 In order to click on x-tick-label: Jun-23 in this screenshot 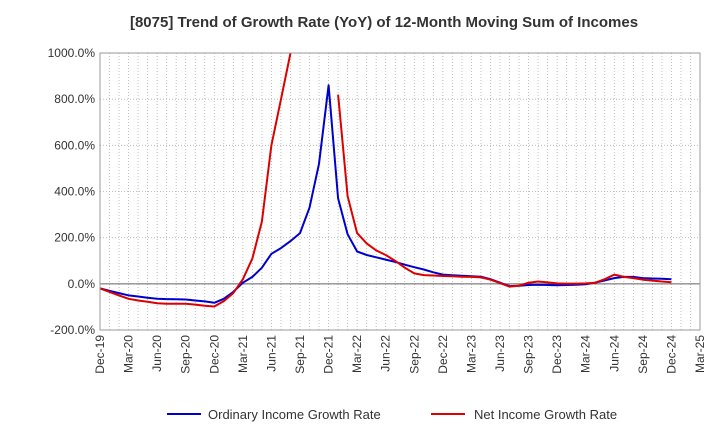, I will do `click(500, 353)`.